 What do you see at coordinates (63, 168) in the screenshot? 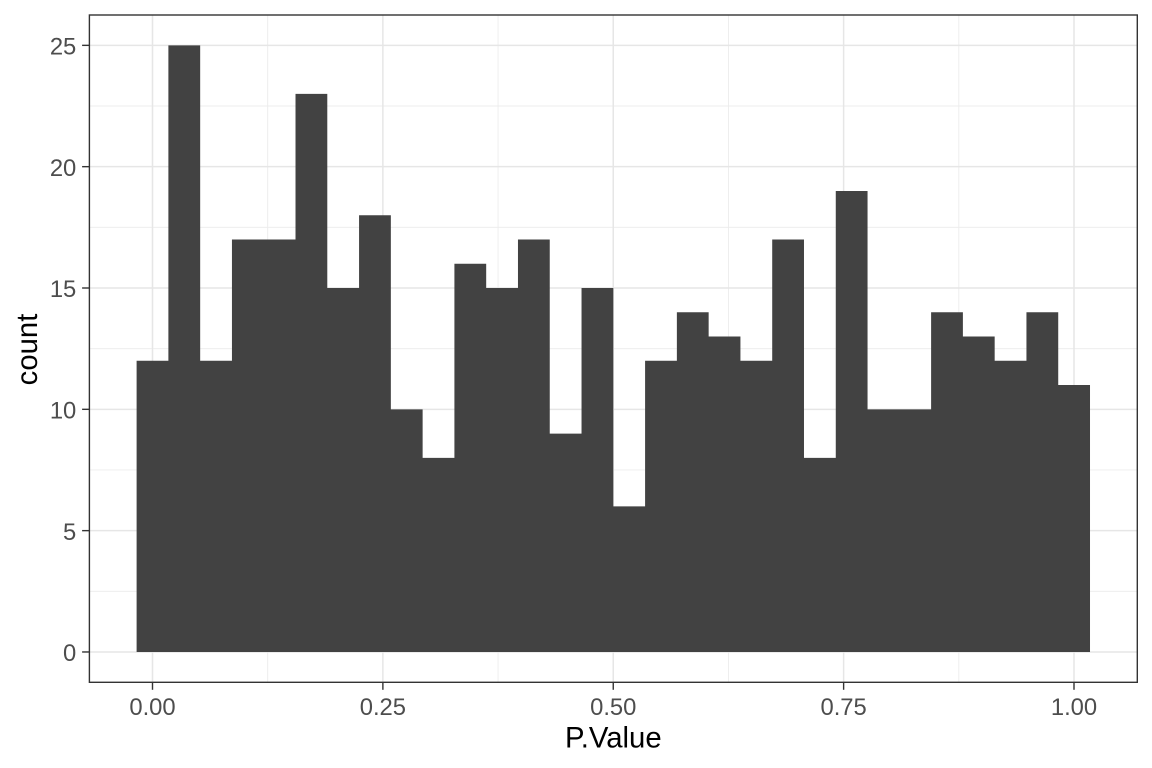
I see `svg-text: 20` at bounding box center [63, 168].